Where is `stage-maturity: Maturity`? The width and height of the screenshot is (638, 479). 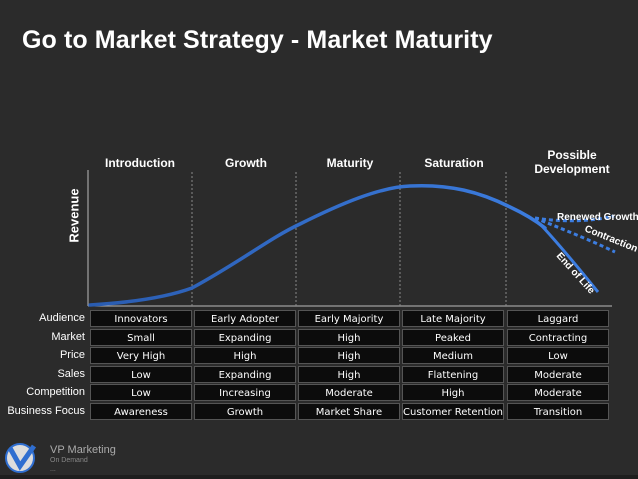
stage-maturity: Maturity is located at coordinates (350, 163).